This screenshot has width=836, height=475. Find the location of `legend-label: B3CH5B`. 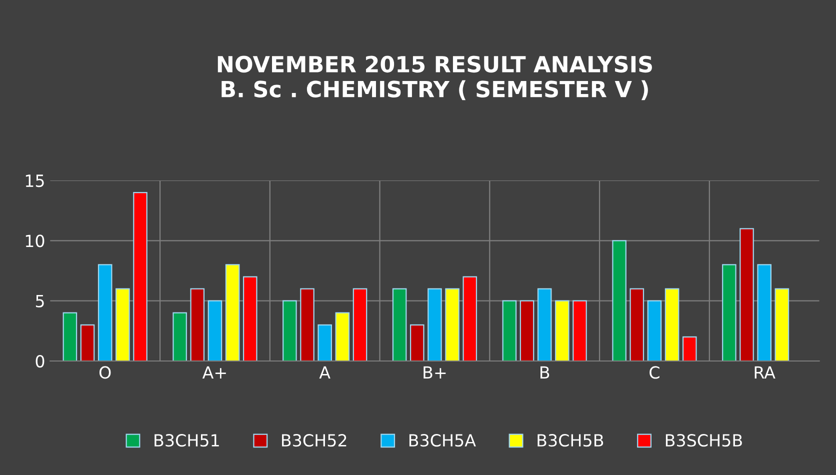

legend-label: B3CH5B is located at coordinates (571, 440).